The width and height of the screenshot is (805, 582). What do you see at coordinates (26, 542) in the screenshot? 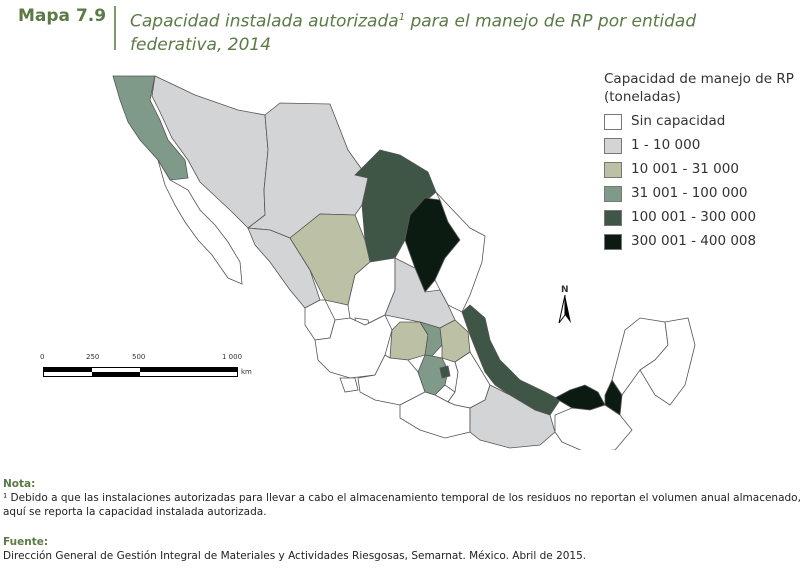
I see `source-heading: Fuente:` at bounding box center [26, 542].